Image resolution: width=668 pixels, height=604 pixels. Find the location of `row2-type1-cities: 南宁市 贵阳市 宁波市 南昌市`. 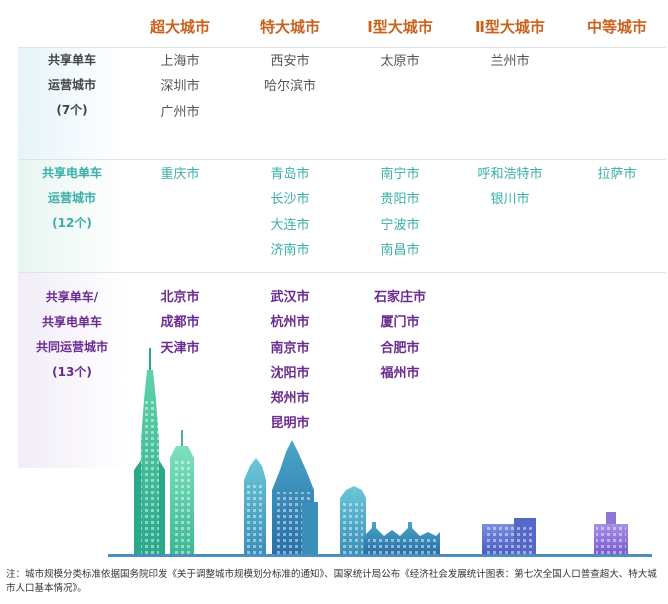

row2-type1-cities: 南宁市 贵阳市 宁波市 南昌市 is located at coordinates (400, 212).